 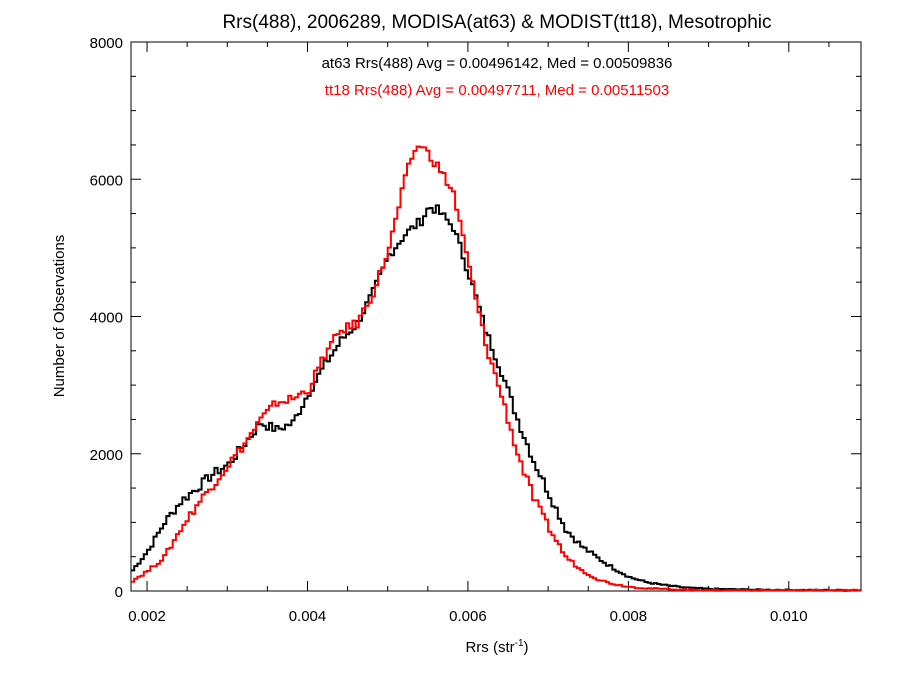 I want to click on x-tick-label: 0.010, so click(x=789, y=616).